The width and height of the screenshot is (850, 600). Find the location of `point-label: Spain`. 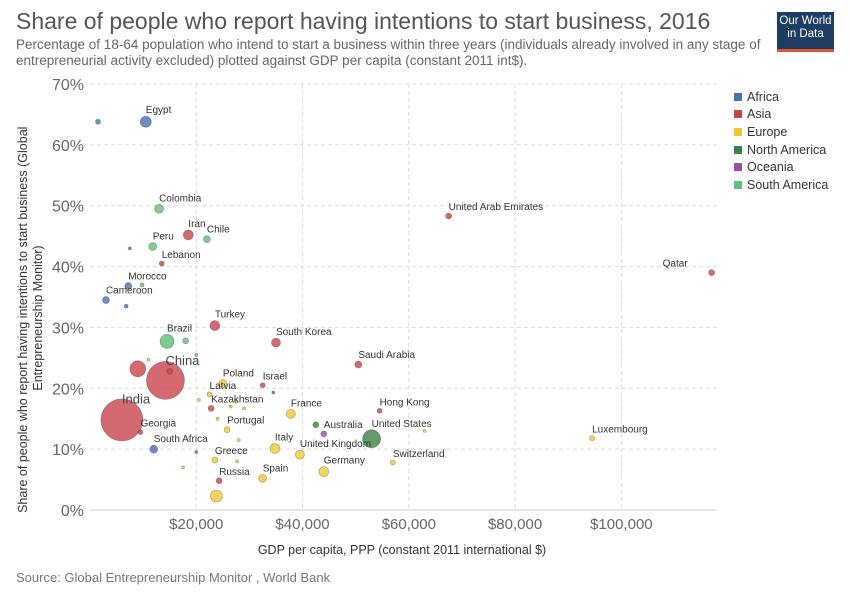

point-label: Spain is located at coordinates (276, 468).